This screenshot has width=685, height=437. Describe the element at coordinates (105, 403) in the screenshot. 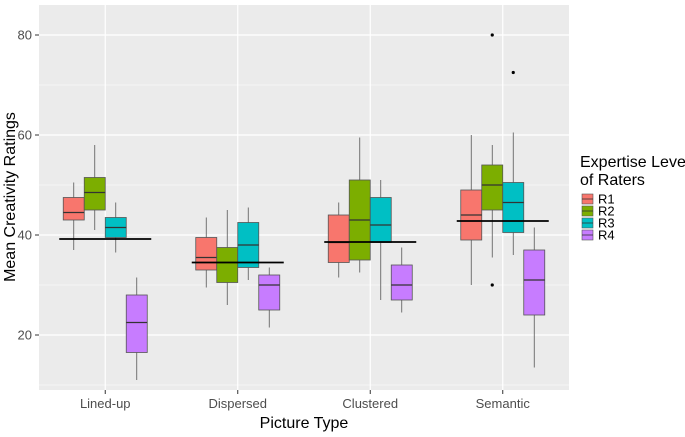

I see `x-tick-label: Lined-up` at that location.